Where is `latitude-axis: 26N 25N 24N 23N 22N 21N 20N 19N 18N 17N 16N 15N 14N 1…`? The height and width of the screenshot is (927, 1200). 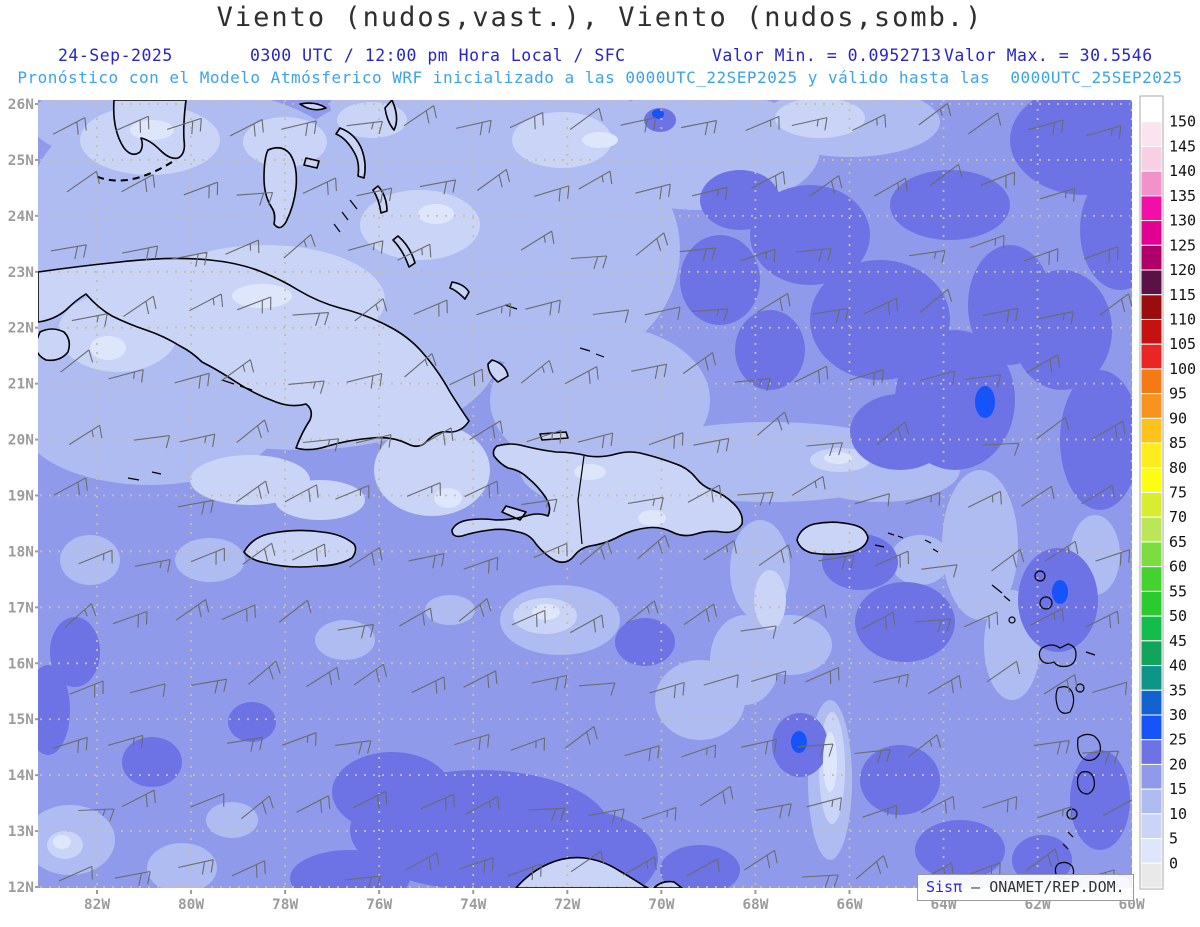
latitude-axis: 26N 25N 24N 23N 22N 21N 20N 19N 18N 17N 16N 15N 14N 1… is located at coordinates (23, 496).